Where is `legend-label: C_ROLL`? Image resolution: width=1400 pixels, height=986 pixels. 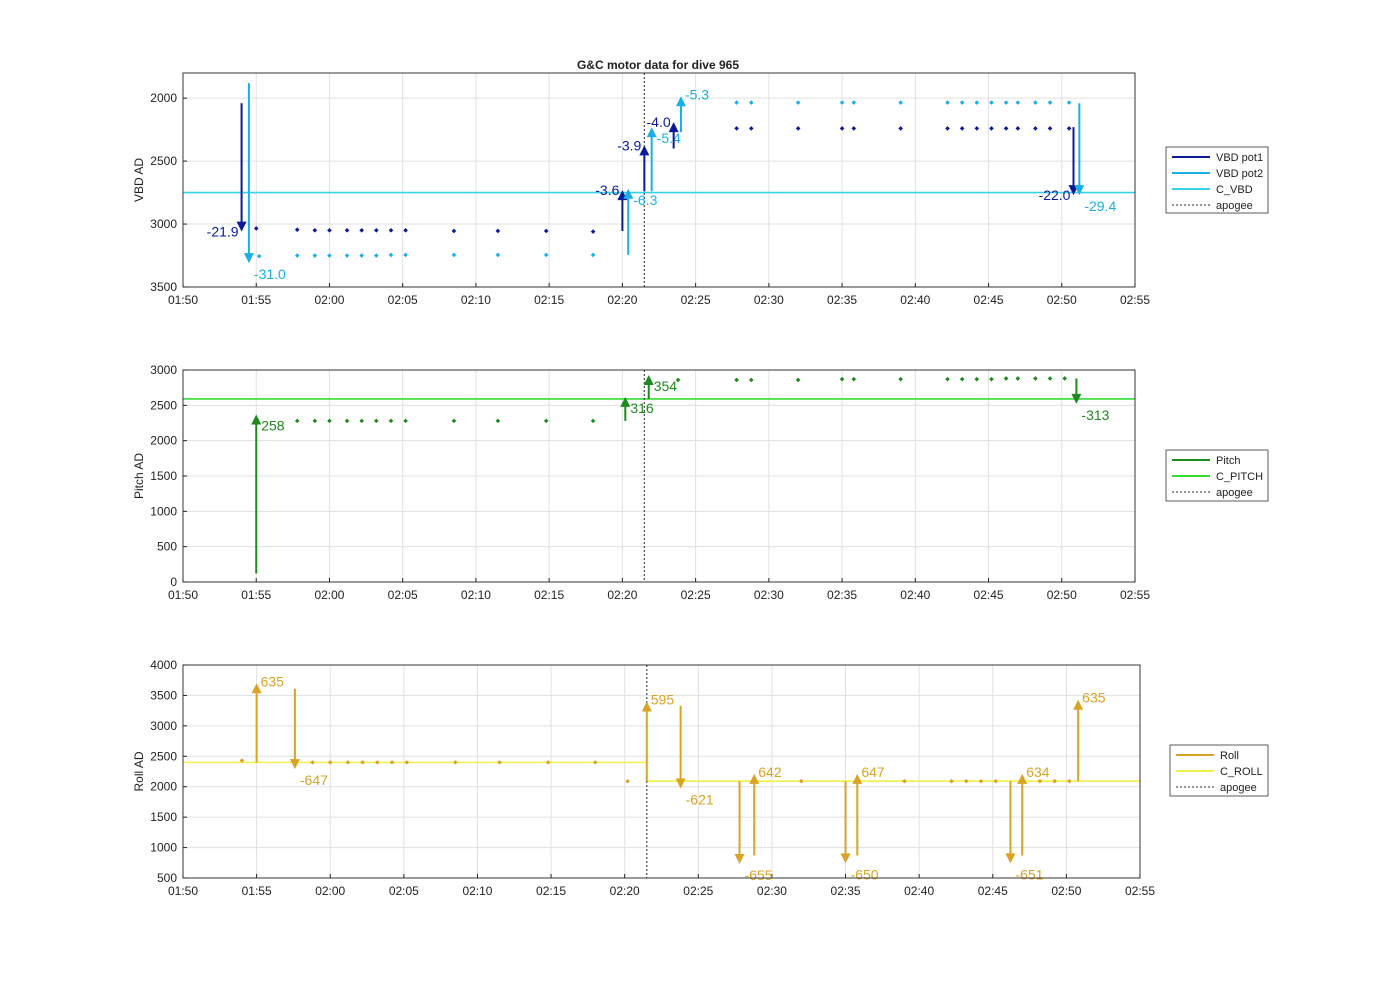 legend-label: C_ROLL is located at coordinates (1241, 772).